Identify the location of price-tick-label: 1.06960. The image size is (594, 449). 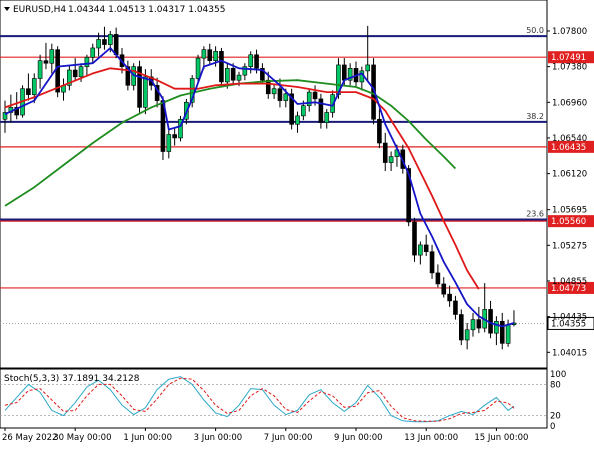
(569, 103).